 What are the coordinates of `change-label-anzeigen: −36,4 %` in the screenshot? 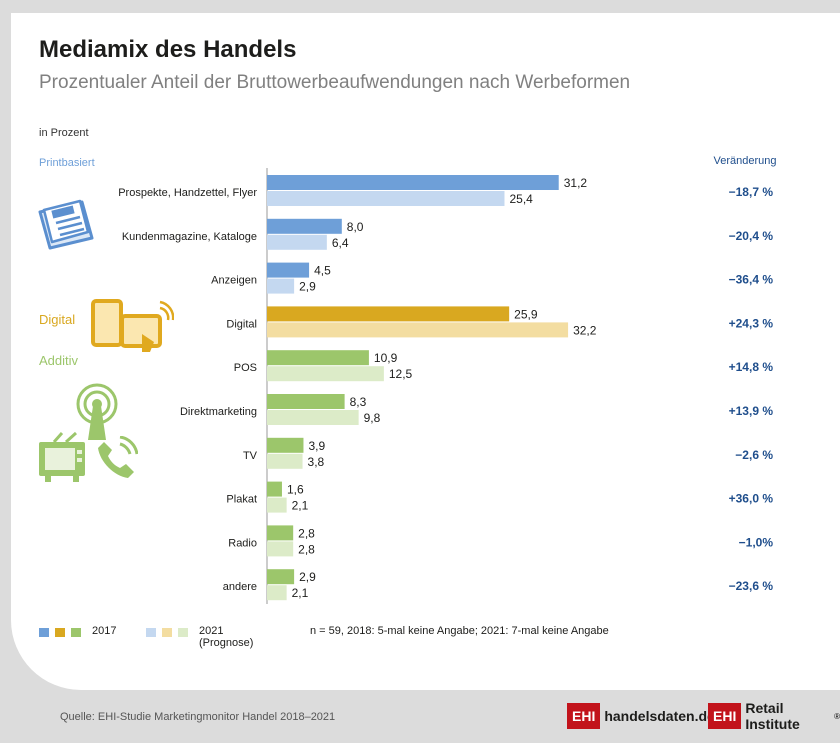 It's located at (751, 280).